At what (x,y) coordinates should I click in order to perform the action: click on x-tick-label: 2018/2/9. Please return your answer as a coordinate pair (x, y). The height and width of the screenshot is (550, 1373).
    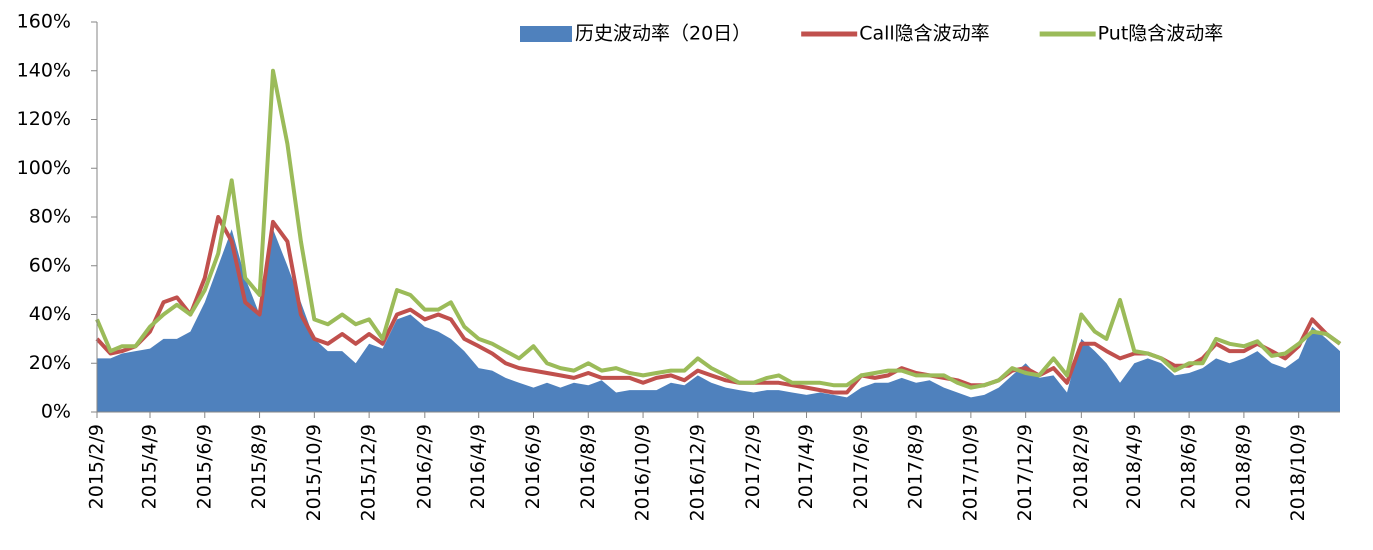
    Looking at the image, I should click on (1081, 466).